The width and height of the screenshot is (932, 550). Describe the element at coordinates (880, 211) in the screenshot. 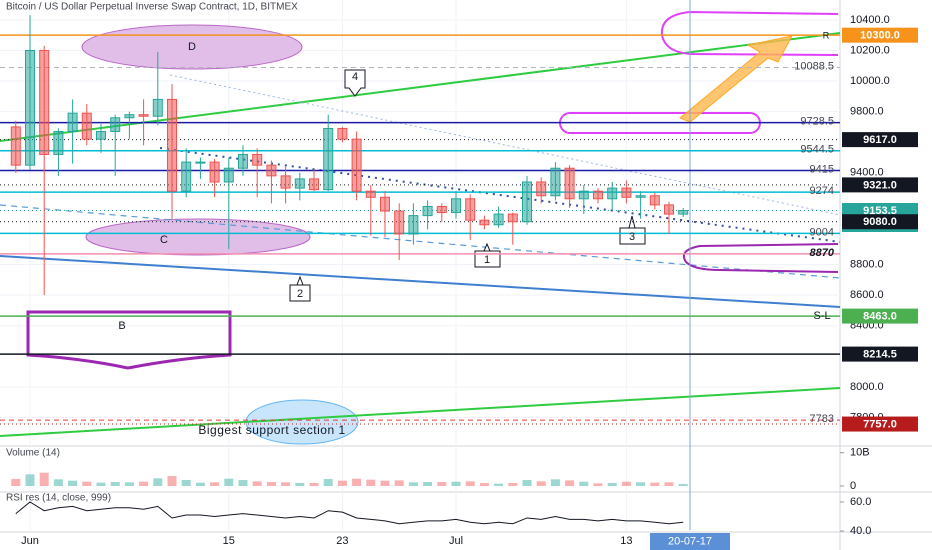

I see `price-badge-label: 9153.5` at that location.